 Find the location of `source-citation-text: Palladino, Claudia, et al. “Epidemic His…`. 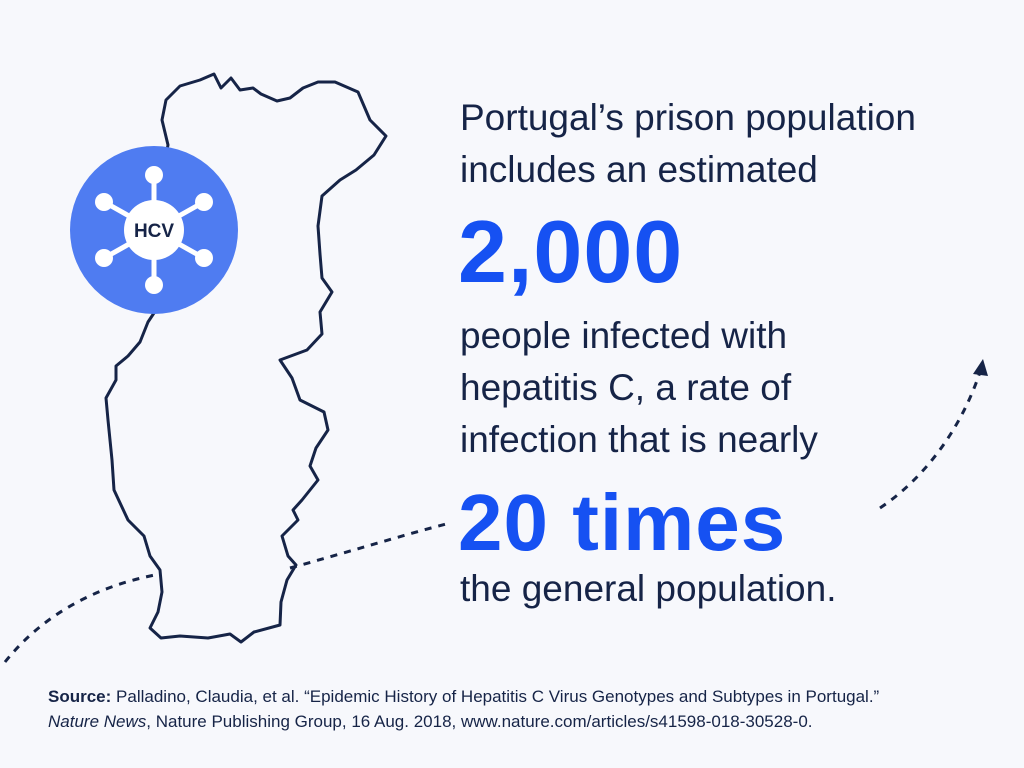

source-citation-text: Palladino, Claudia, et al. “Epidemic His… is located at coordinates (498, 696).